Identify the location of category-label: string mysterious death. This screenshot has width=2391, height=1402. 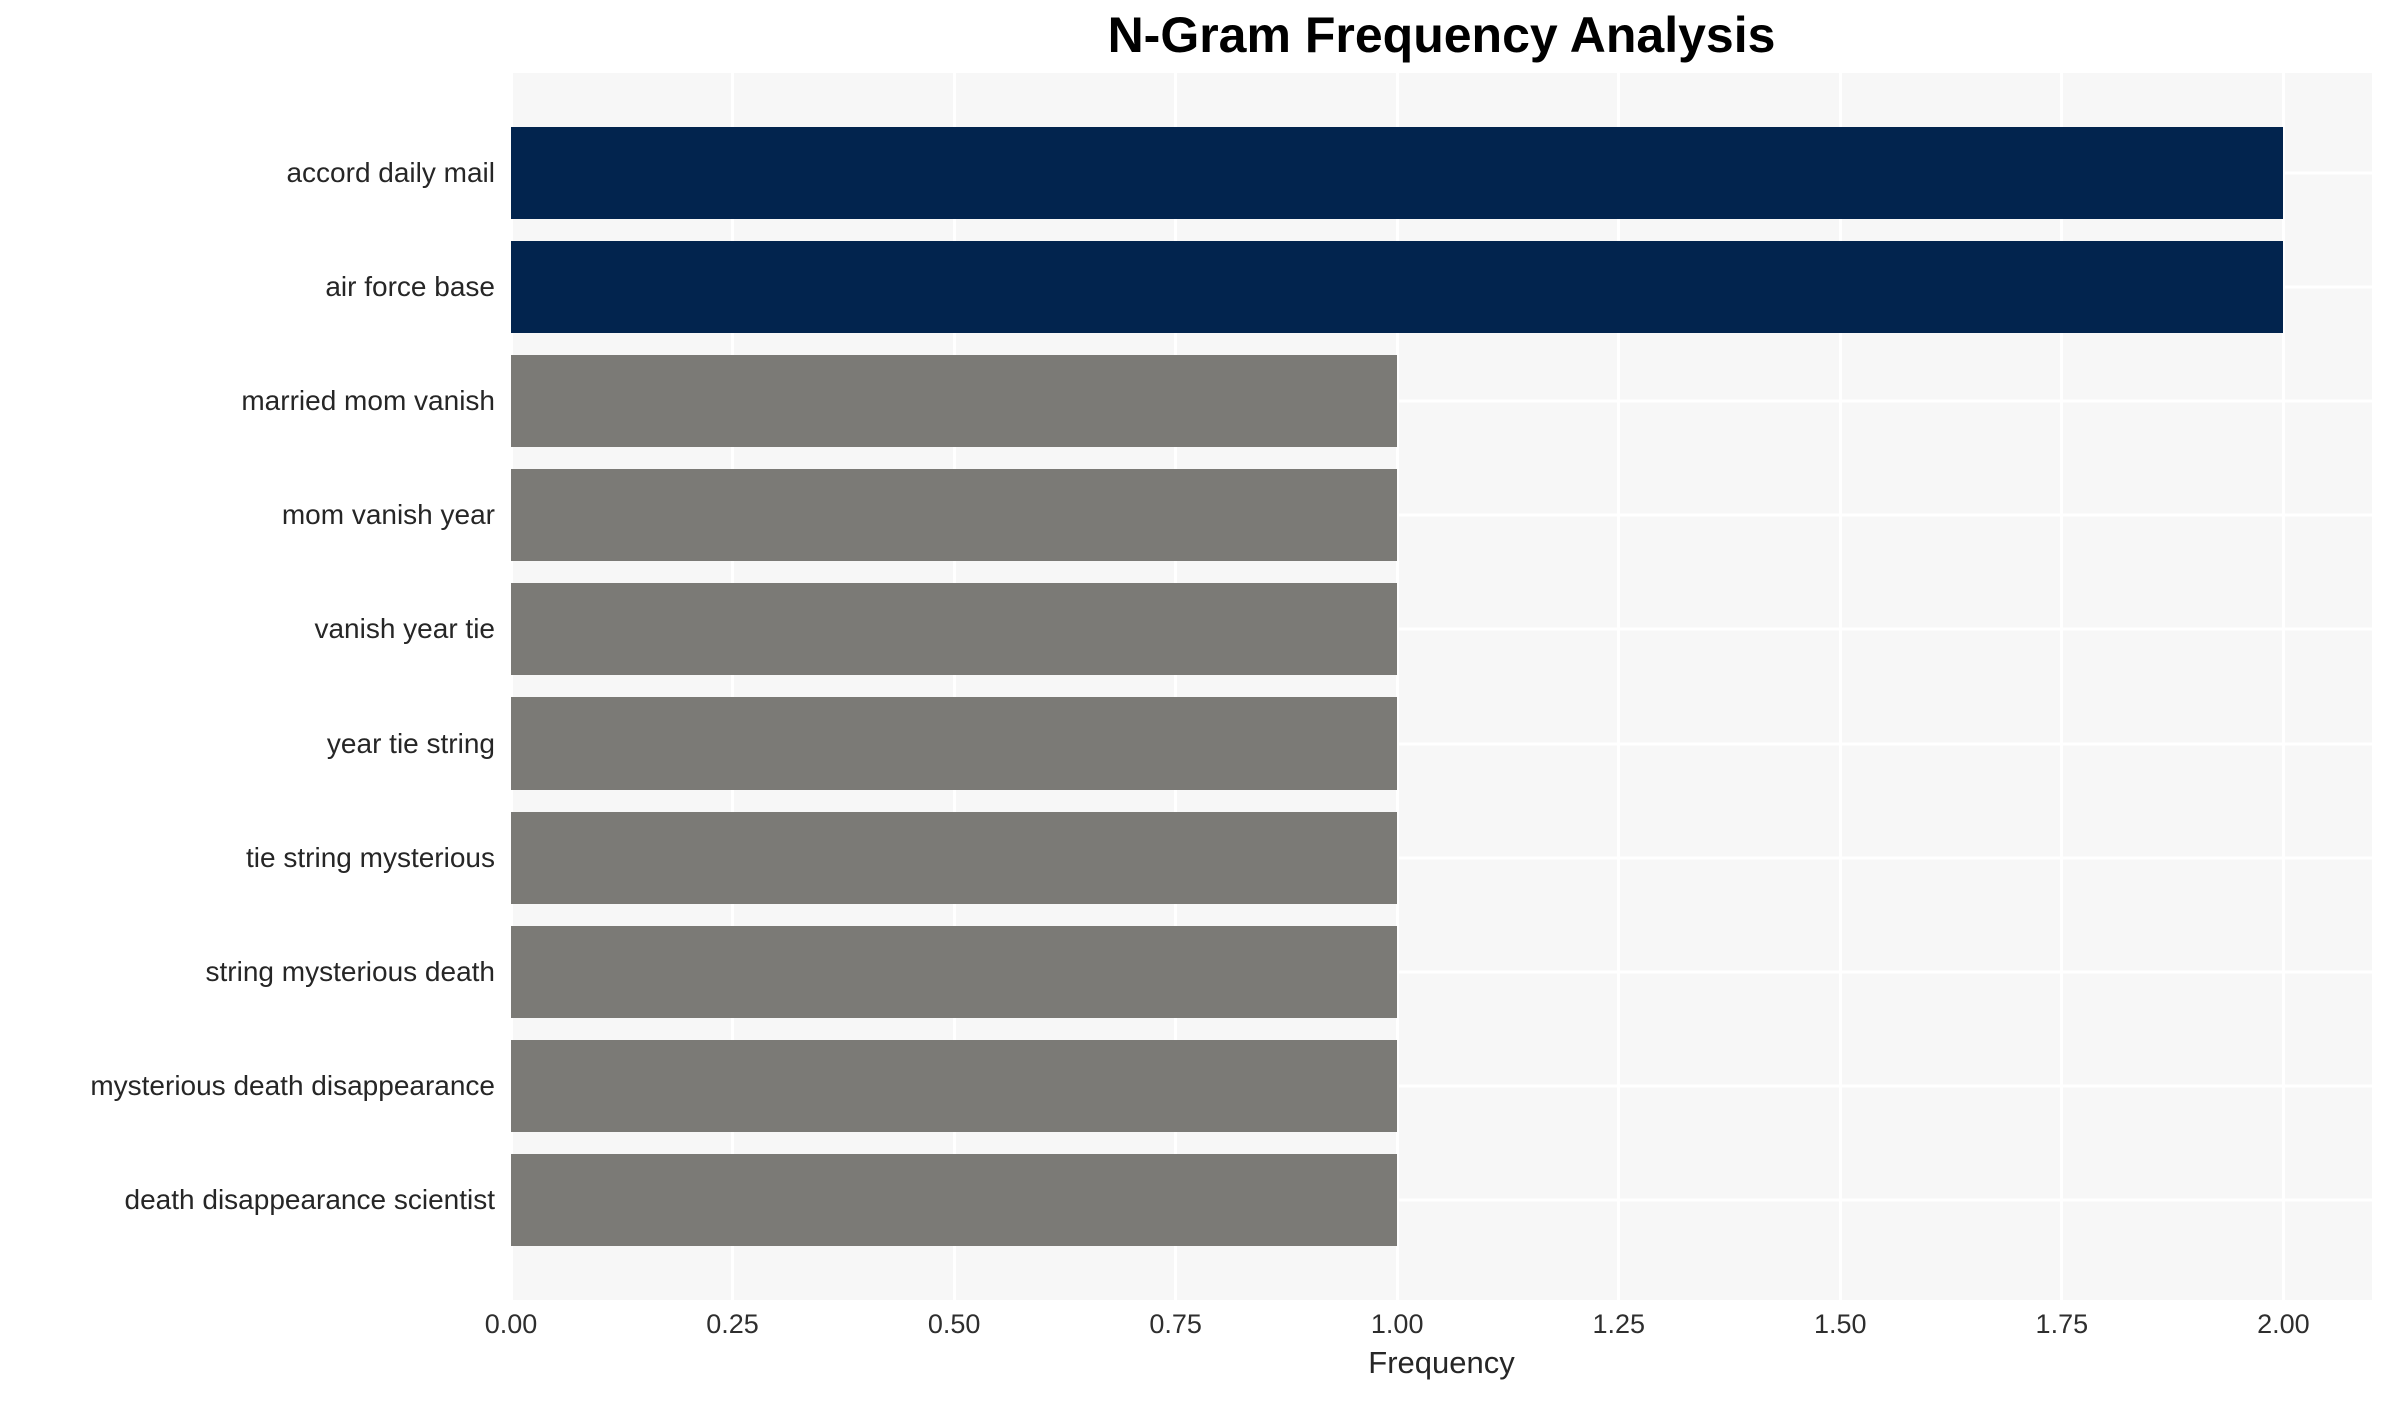
(350, 971).